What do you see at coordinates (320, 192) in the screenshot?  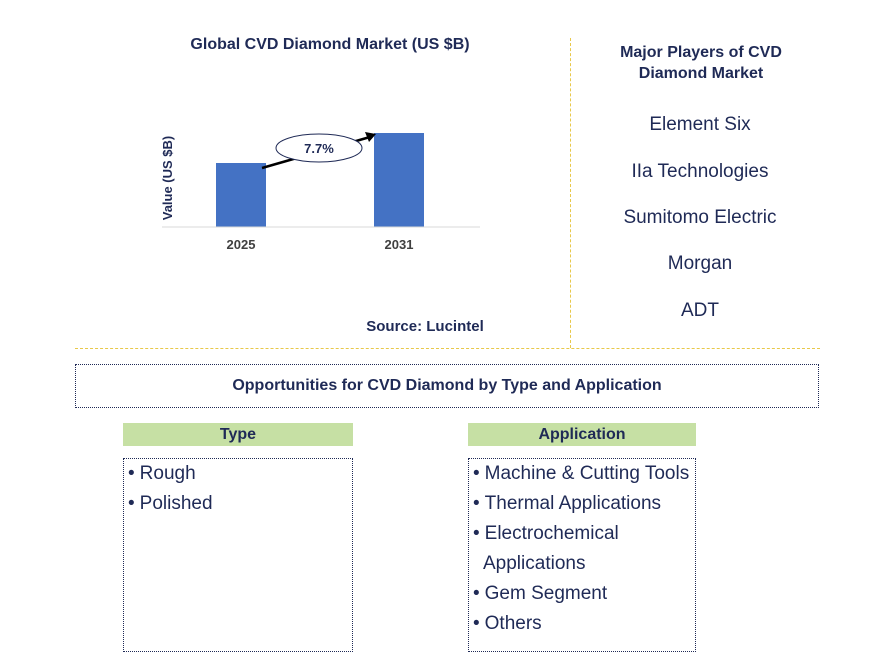 I see `bar-chart: Value (US $B) 2025 2031 7.7%` at bounding box center [320, 192].